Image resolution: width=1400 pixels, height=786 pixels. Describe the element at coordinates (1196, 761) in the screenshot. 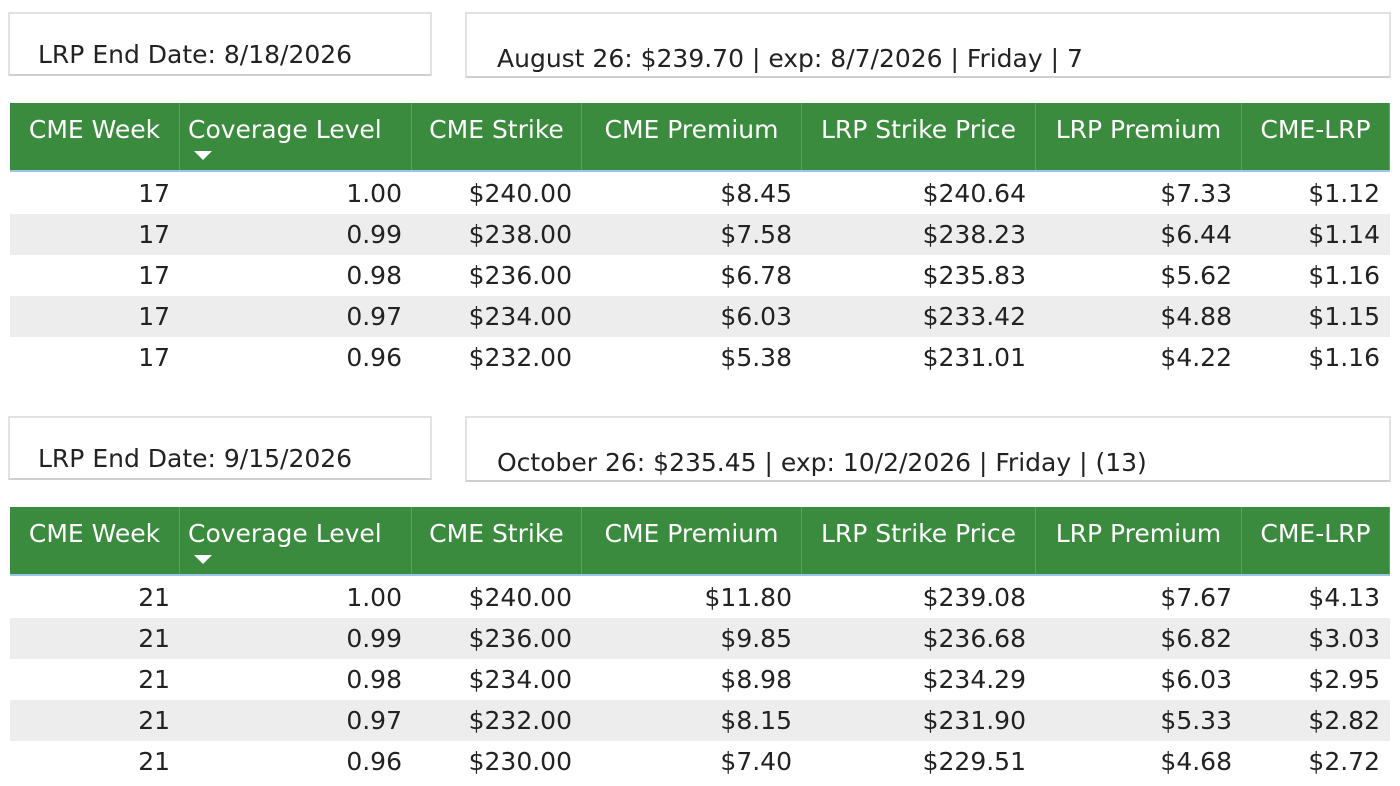

I see `table-cell: $4.68` at that location.